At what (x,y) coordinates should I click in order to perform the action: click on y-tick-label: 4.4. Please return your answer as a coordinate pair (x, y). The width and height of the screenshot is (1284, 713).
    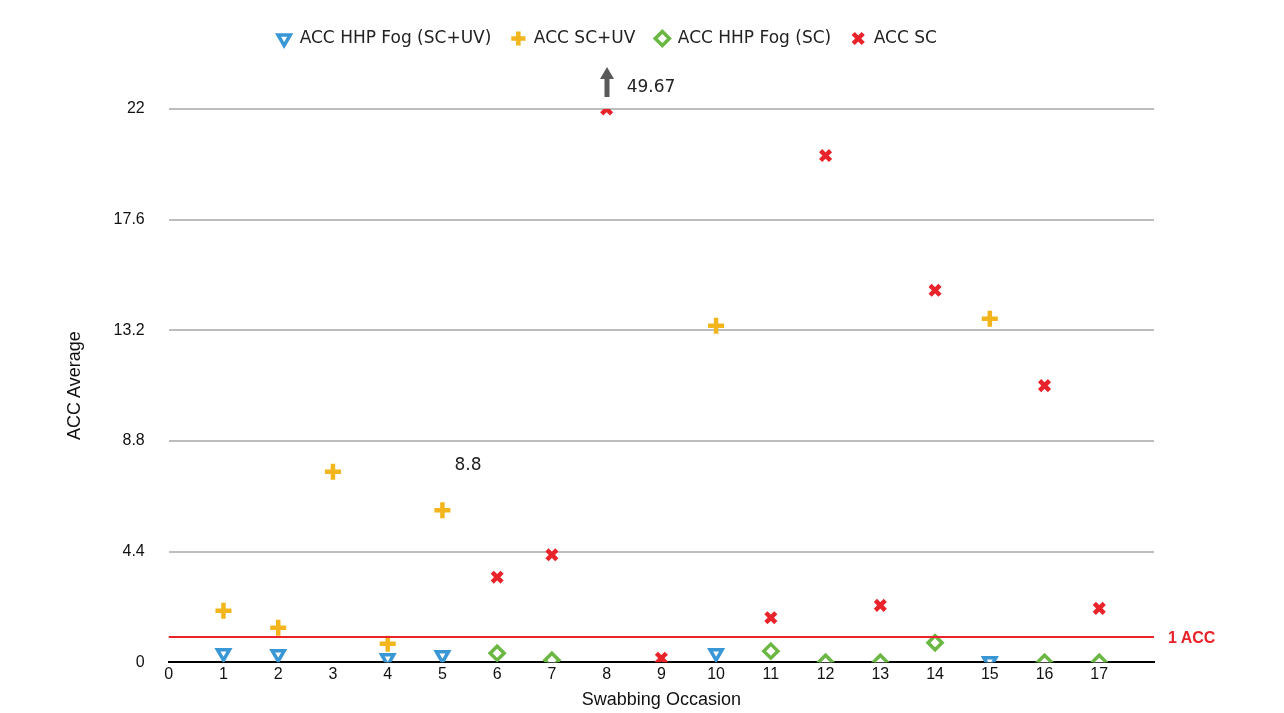
    Looking at the image, I should click on (133, 550).